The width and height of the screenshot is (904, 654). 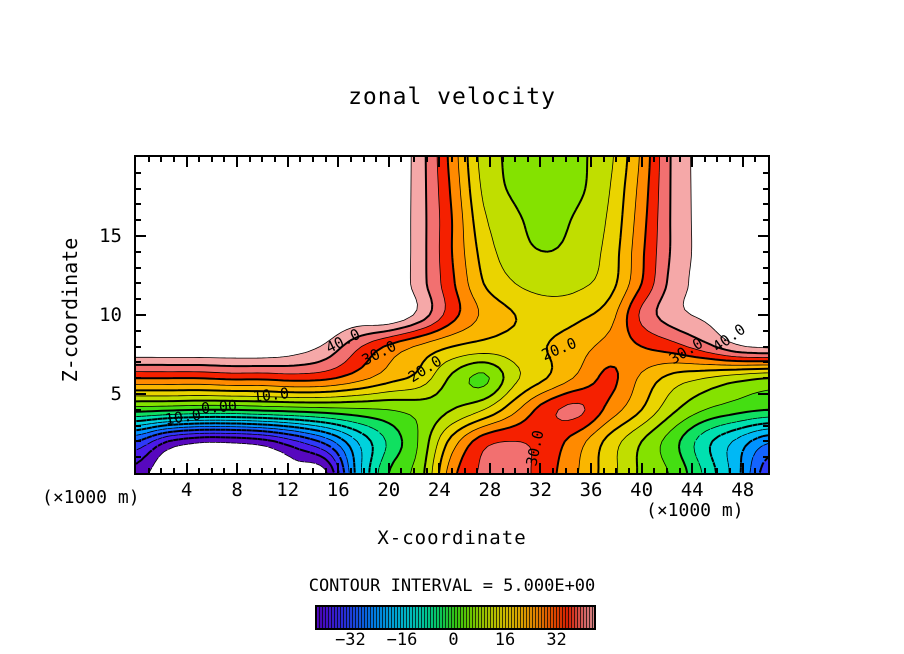 What do you see at coordinates (350, 640) in the screenshot?
I see `colorbar-tick-label: −32` at bounding box center [350, 640].